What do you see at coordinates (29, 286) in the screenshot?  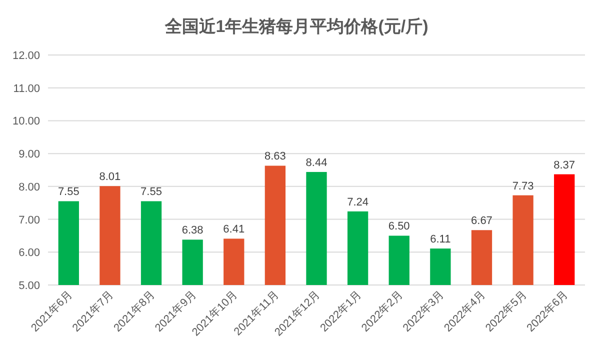 I see `y-tick-label: 5.00` at bounding box center [29, 286].